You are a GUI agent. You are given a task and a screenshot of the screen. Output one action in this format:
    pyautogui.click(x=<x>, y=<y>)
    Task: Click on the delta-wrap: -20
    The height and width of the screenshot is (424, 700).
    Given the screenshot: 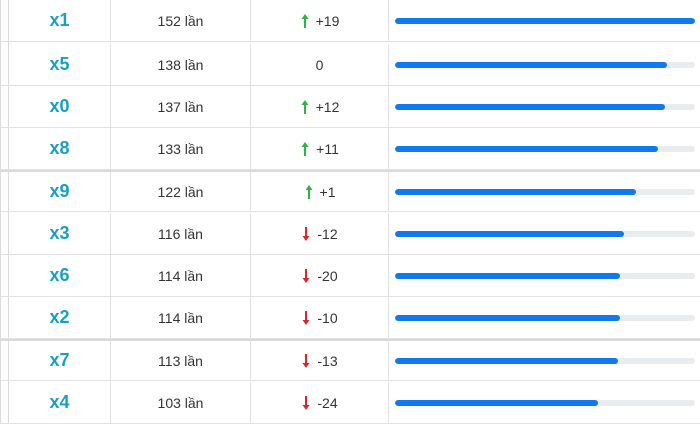 What is the action you would take?
    pyautogui.click(x=319, y=275)
    